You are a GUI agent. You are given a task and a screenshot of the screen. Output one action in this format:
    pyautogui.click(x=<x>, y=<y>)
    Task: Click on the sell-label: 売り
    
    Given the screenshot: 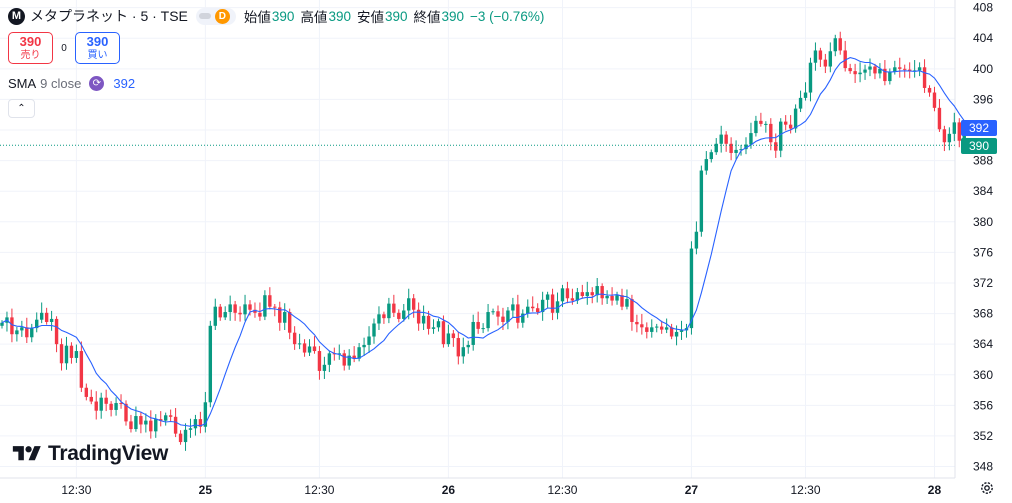 What is the action you would take?
    pyautogui.click(x=30, y=55)
    